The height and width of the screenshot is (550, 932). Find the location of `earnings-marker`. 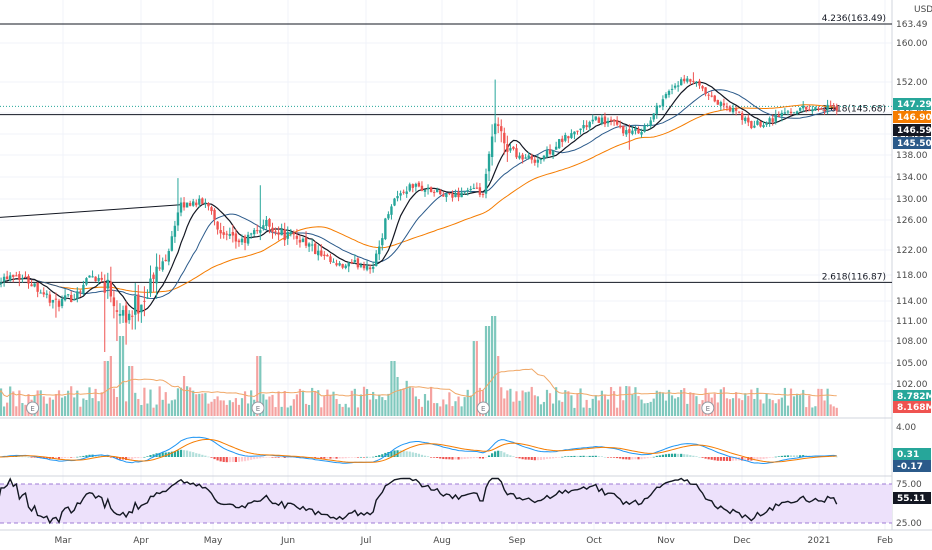

earnings-marker is located at coordinates (33, 408).